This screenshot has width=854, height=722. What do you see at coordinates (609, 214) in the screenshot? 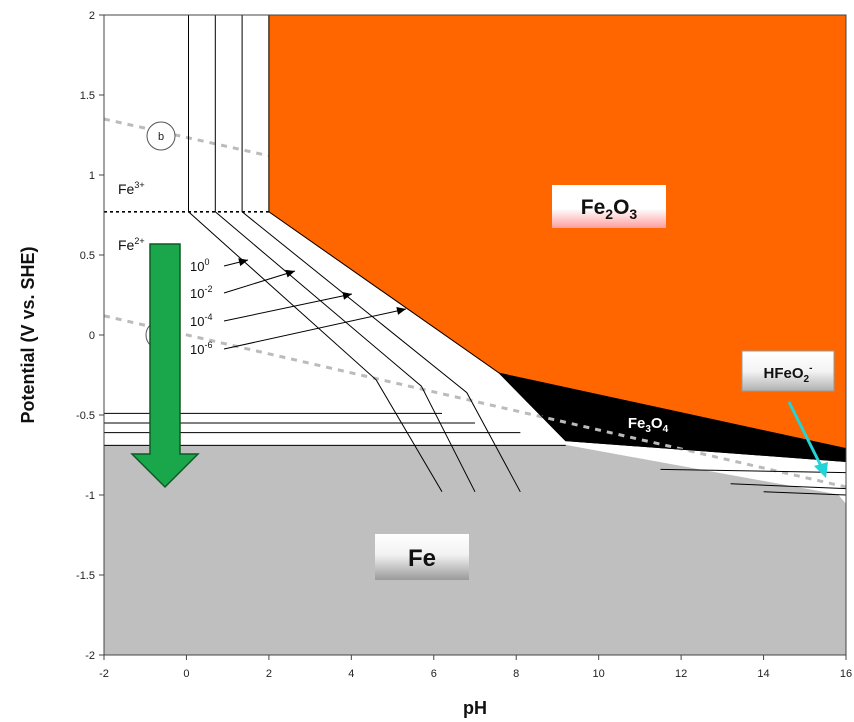
I see `fe2o3-label-sub: 2` at bounding box center [609, 214].